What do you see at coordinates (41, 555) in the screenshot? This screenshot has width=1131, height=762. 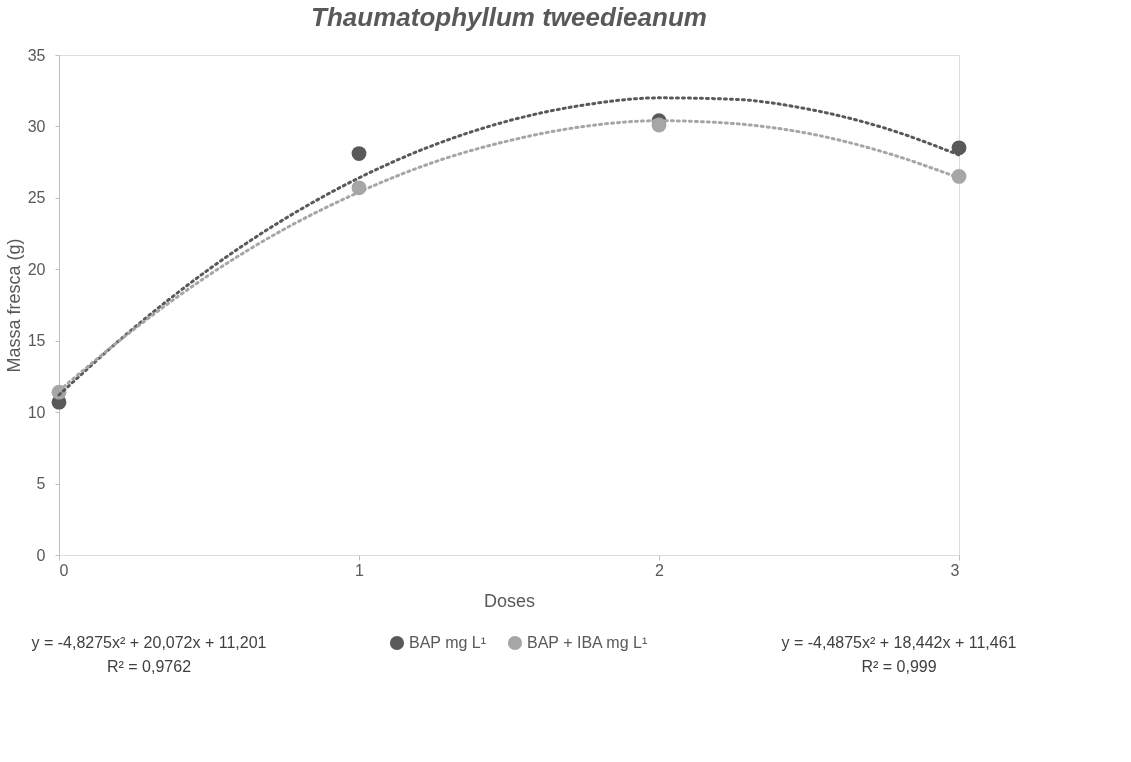 I see `y-tick-label: 0` at bounding box center [41, 555].